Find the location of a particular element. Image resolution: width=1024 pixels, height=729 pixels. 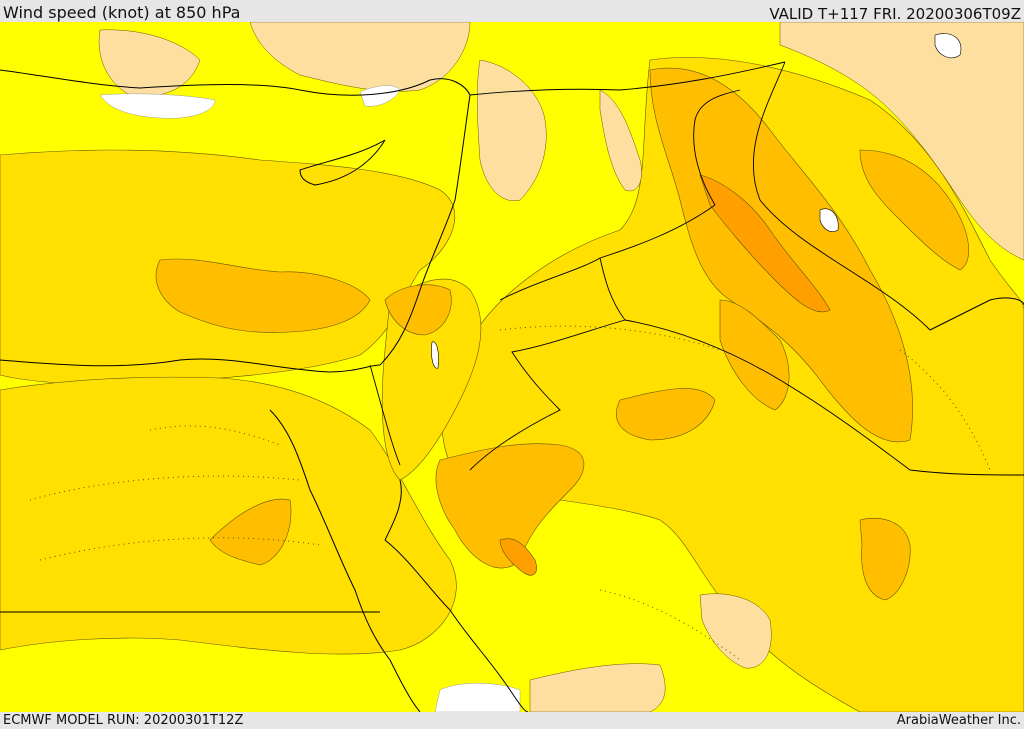

band2-jordan is located at coordinates (665, 414).